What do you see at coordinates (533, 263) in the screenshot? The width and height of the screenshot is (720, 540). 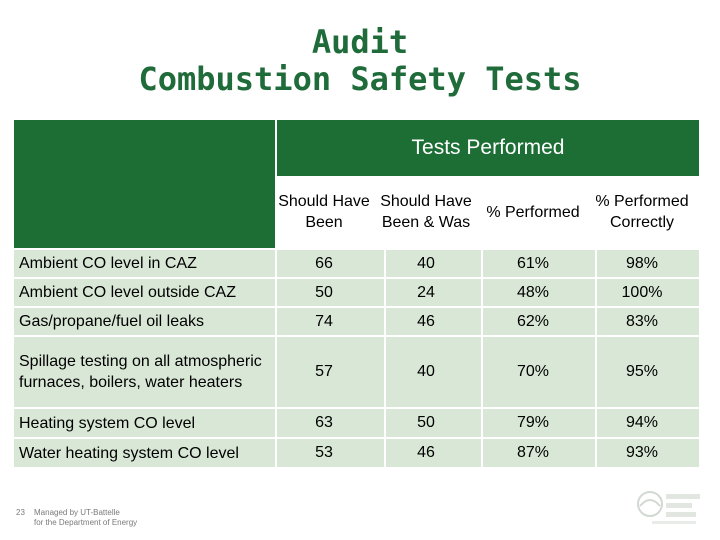 I see `cell-percent-performed: 61%` at bounding box center [533, 263].